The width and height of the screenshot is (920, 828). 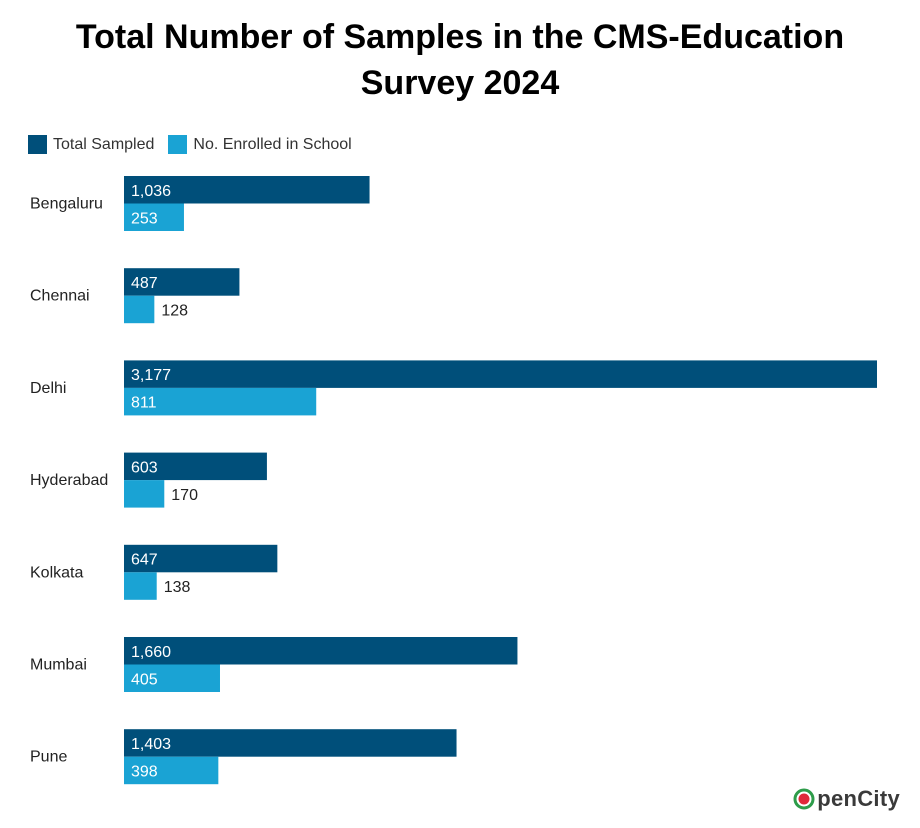 What do you see at coordinates (171, 770) in the screenshot?
I see `bar-pune-enrolled` at bounding box center [171, 770].